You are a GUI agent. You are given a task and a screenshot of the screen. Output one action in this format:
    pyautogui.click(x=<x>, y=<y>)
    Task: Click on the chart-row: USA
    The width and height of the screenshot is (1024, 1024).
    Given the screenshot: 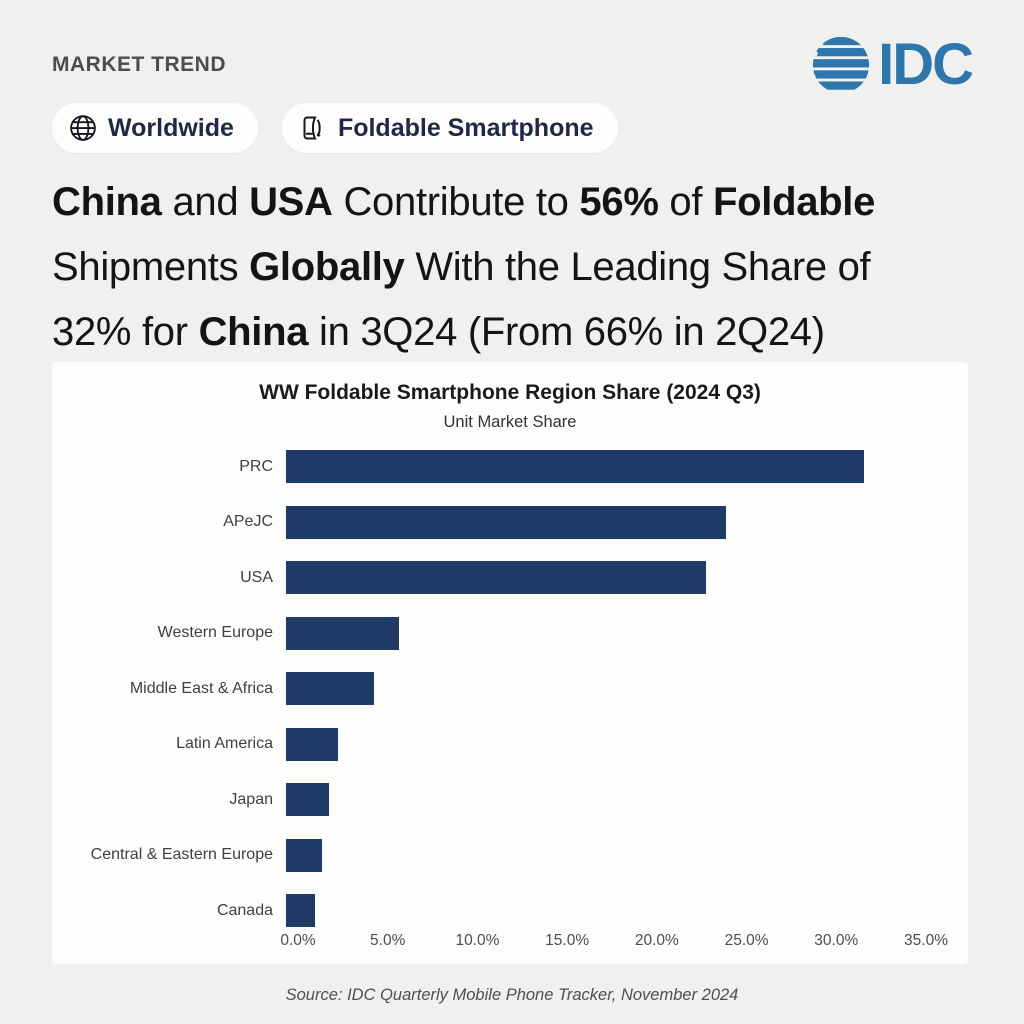 What is the action you would take?
    pyautogui.click(x=510, y=578)
    